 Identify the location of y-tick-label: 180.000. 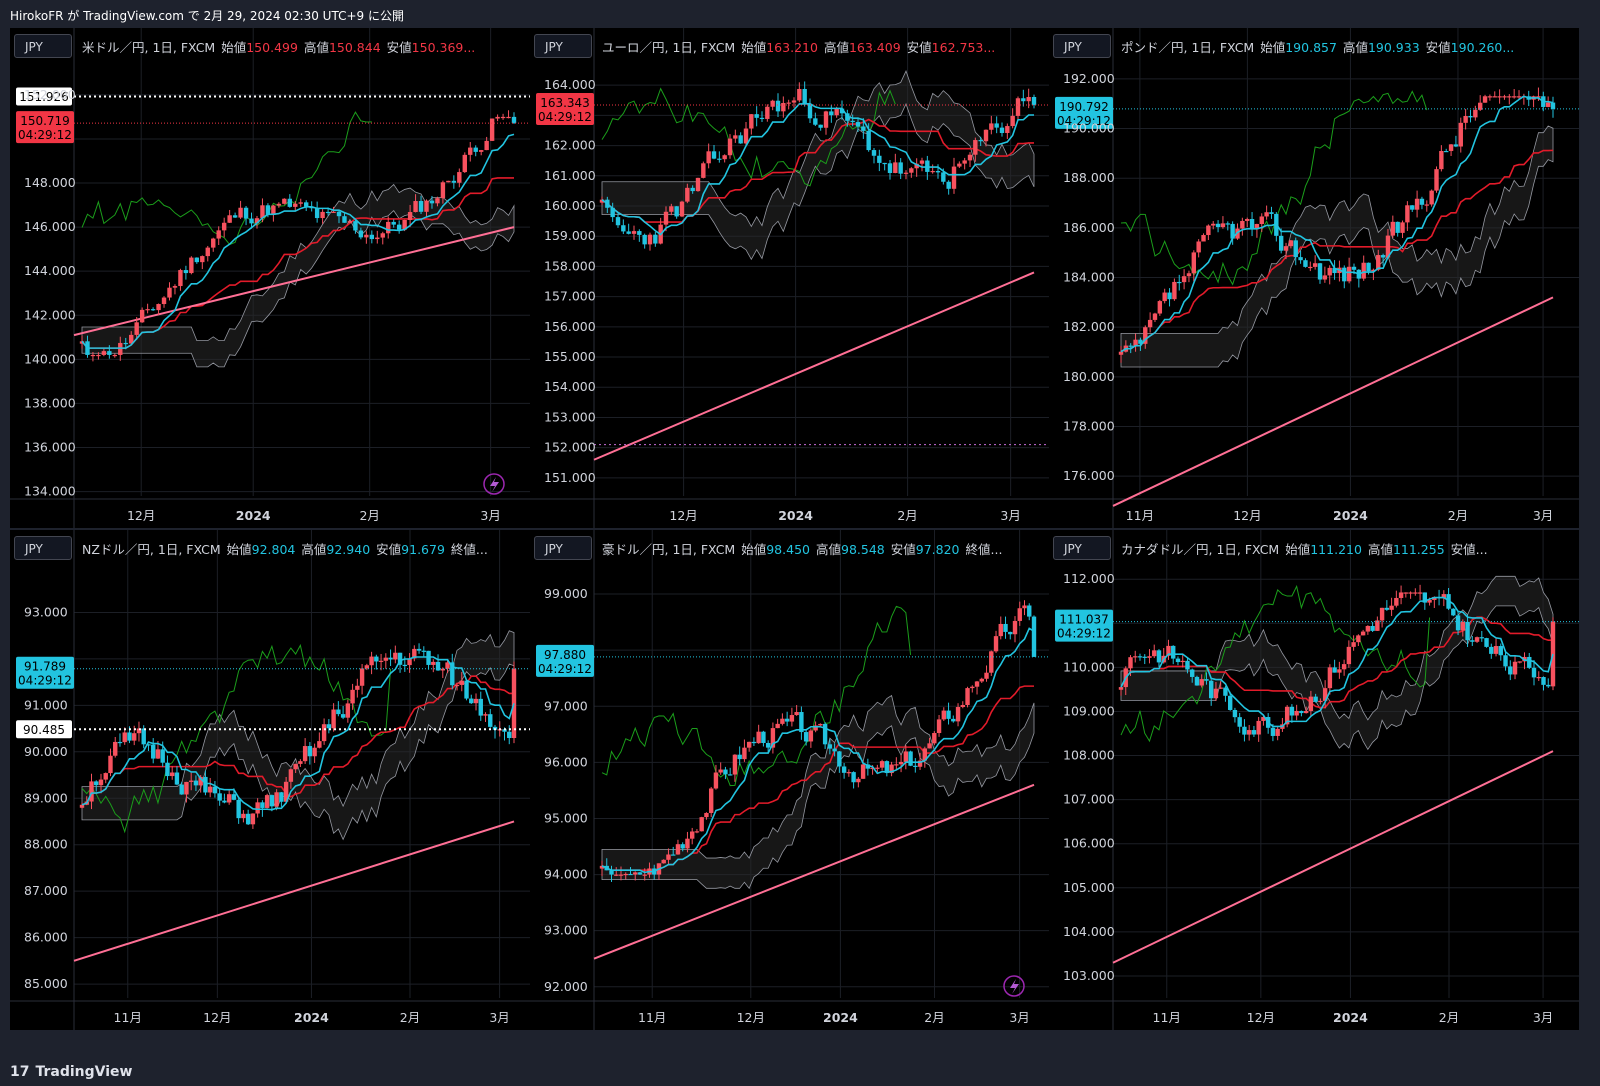
(1089, 376).